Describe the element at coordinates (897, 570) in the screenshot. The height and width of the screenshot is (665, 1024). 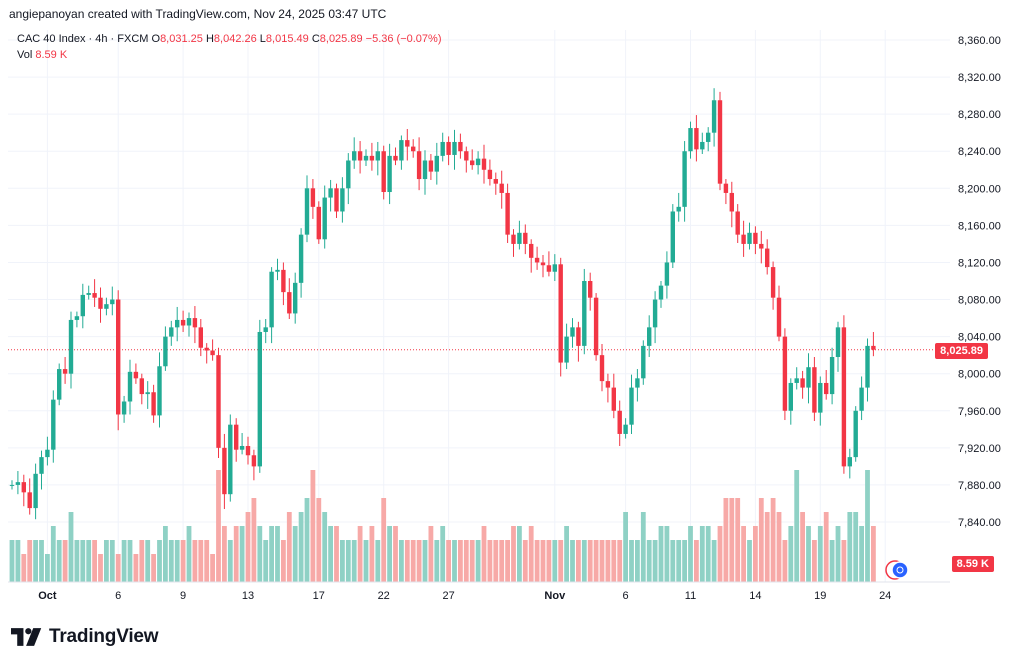
I see `compare-icon` at that location.